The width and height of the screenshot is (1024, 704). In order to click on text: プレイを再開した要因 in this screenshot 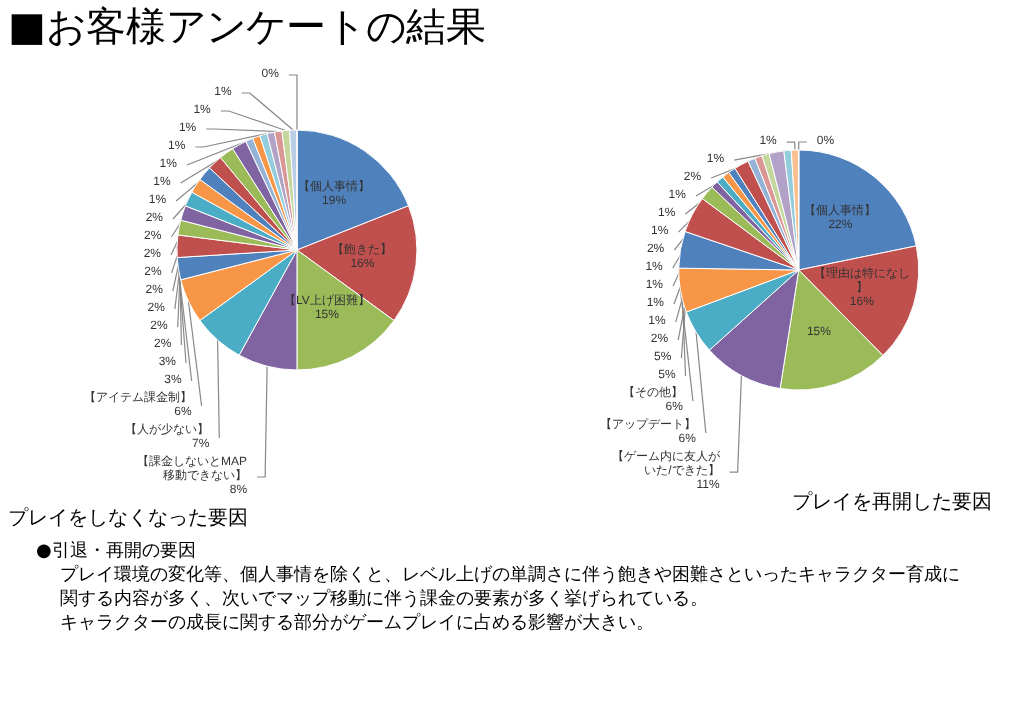, I will do `click(892, 502)`.